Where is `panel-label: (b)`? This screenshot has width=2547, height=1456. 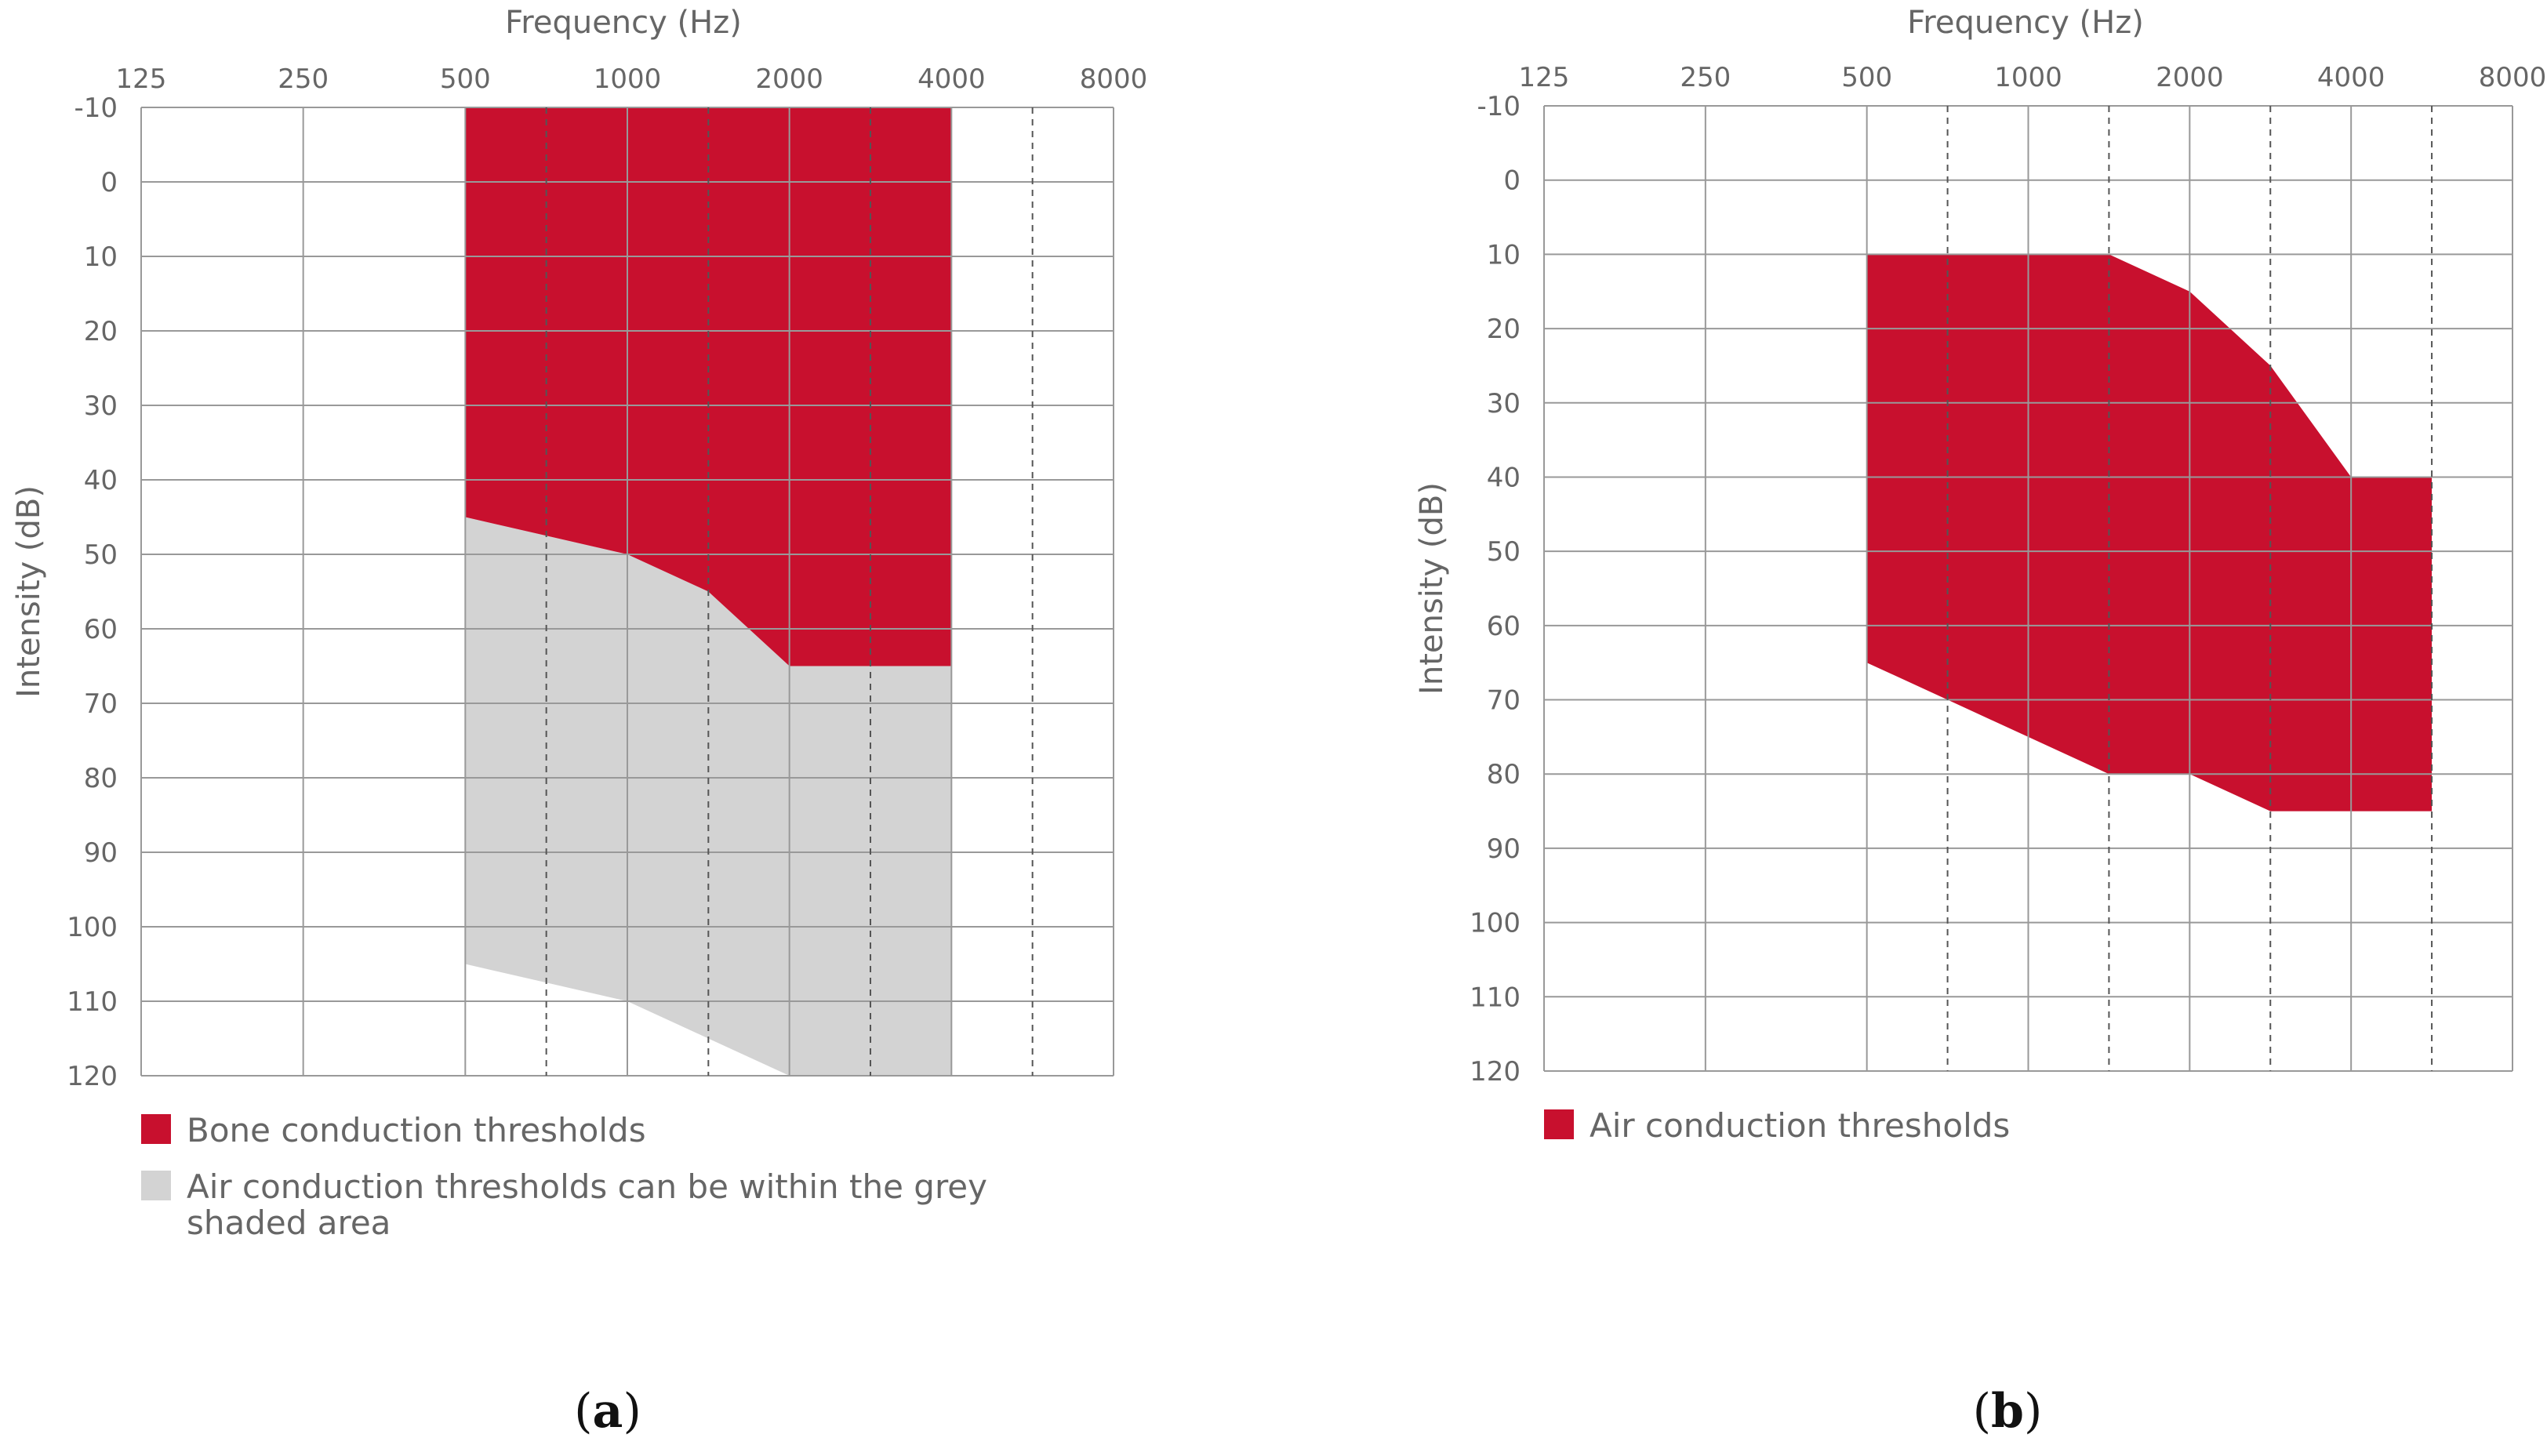 panel-label: (b) is located at coordinates (2008, 1411).